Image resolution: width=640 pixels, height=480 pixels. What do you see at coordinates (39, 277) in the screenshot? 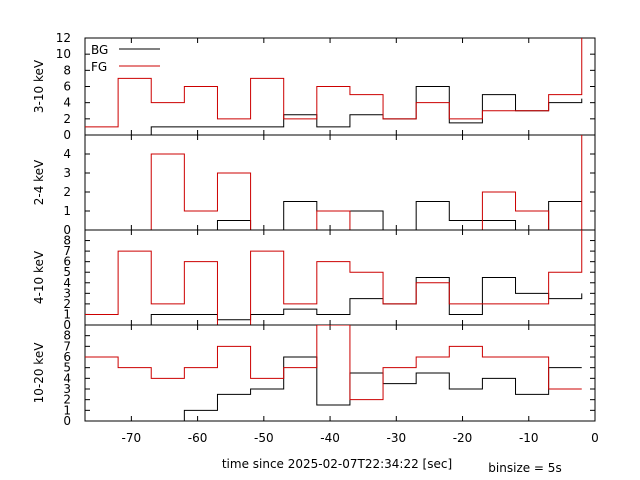
I see `y-axis-label: 4-10 keV` at bounding box center [39, 277].